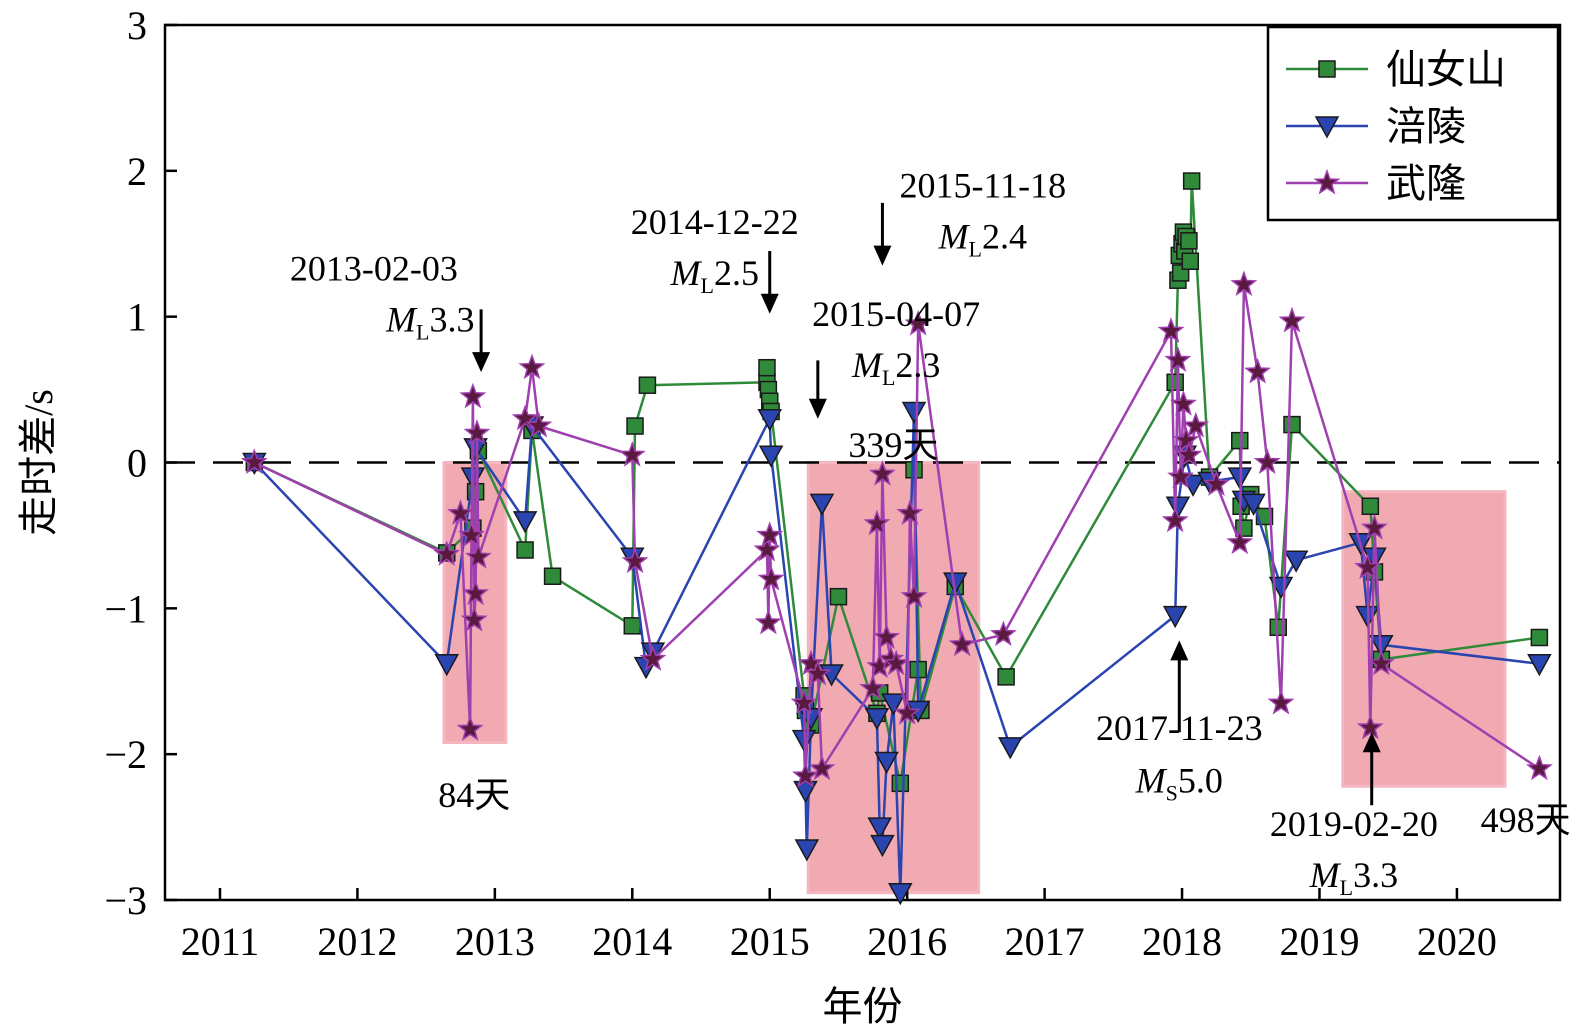 This screenshot has width=1575, height=1034. I want to click on legend-box, so click(1413, 123).